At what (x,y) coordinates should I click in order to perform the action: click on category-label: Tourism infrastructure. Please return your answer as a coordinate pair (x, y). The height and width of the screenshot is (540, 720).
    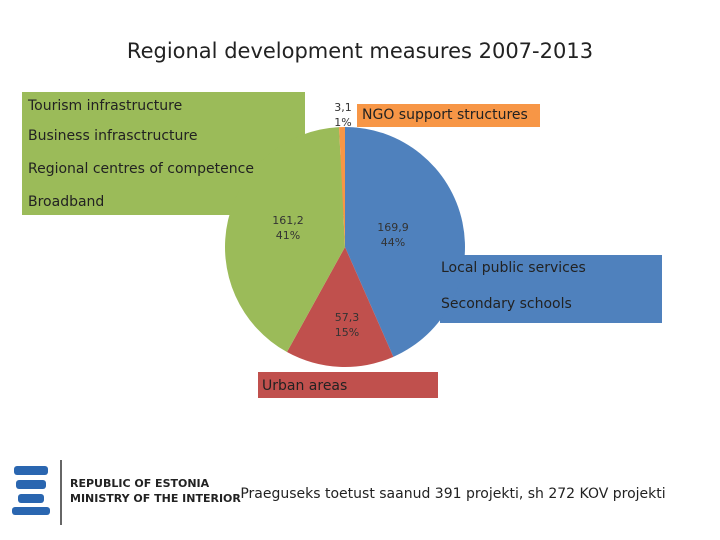
    Looking at the image, I should click on (104, 106).